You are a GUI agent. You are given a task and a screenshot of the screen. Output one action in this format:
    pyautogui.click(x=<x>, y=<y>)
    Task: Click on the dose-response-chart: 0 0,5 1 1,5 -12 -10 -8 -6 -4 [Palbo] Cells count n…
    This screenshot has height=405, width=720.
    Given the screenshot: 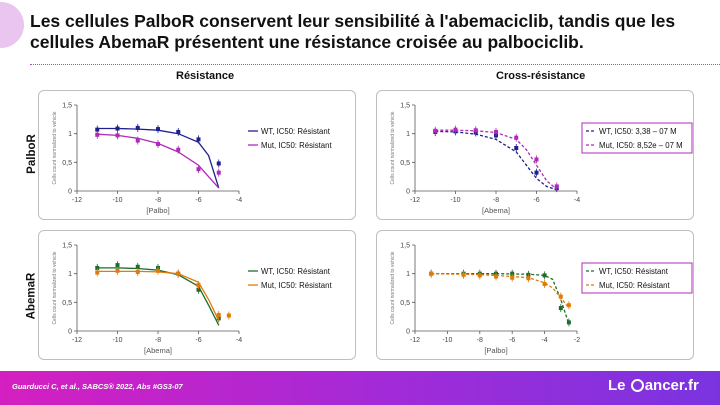 What is the action you would take?
    pyautogui.click(x=192, y=159)
    